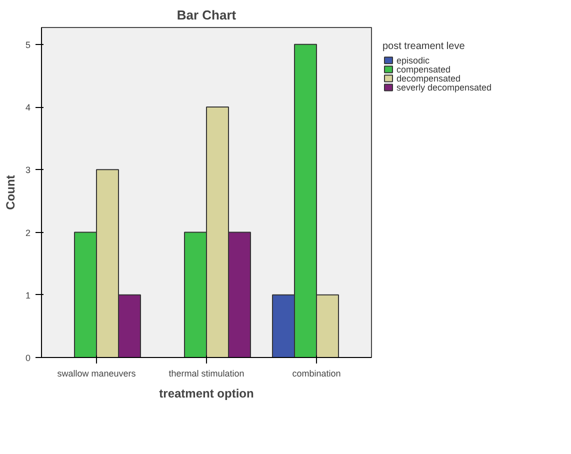 This screenshot has width=571, height=454. Describe the element at coordinates (444, 87) in the screenshot. I see `legend-label: severly decompensated` at that location.